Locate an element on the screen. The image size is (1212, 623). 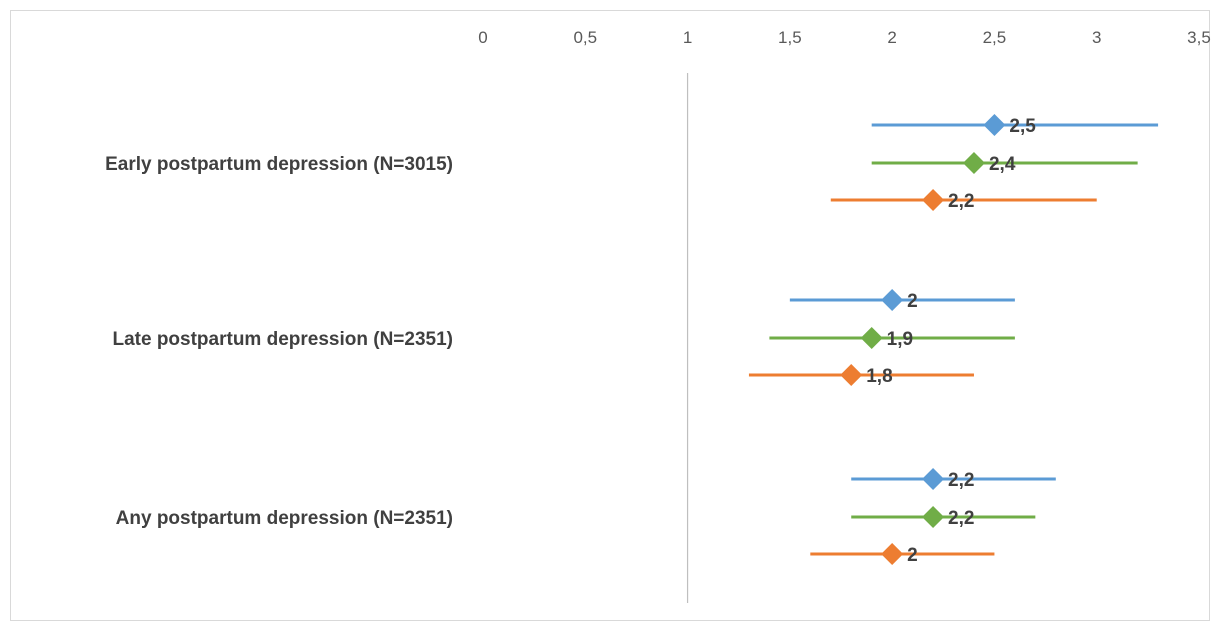
data-label: 2,4 is located at coordinates (1002, 164).